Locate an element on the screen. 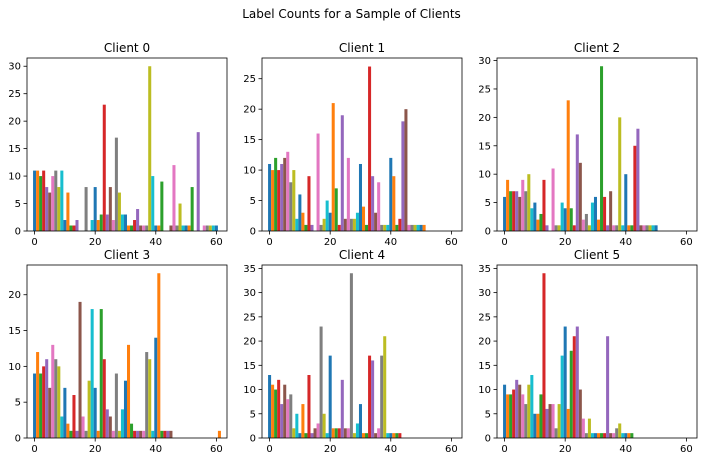 The image size is (703, 462). panel-3: Client 3 0 20 40 60 0 5 10 15 20 is located at coordinates (118, 351).